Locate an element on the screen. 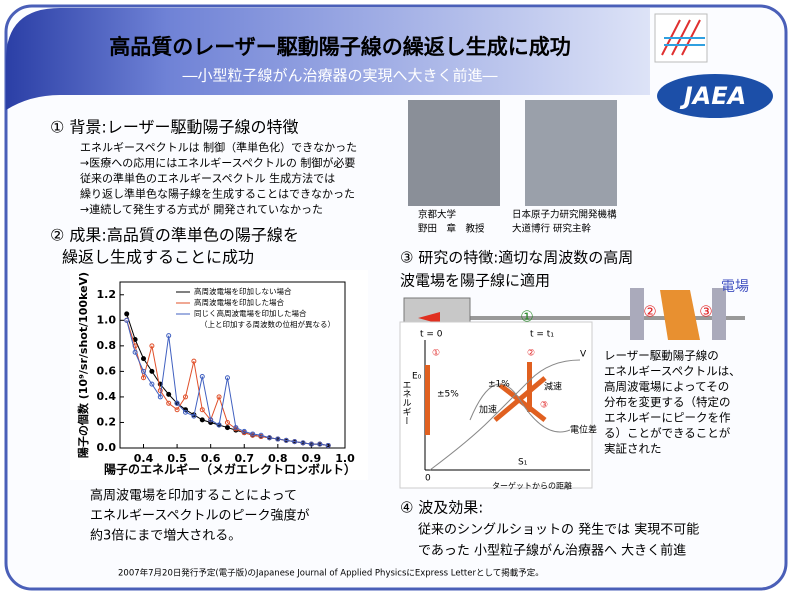  description-line: 高周波電場によってその is located at coordinates (666, 387).